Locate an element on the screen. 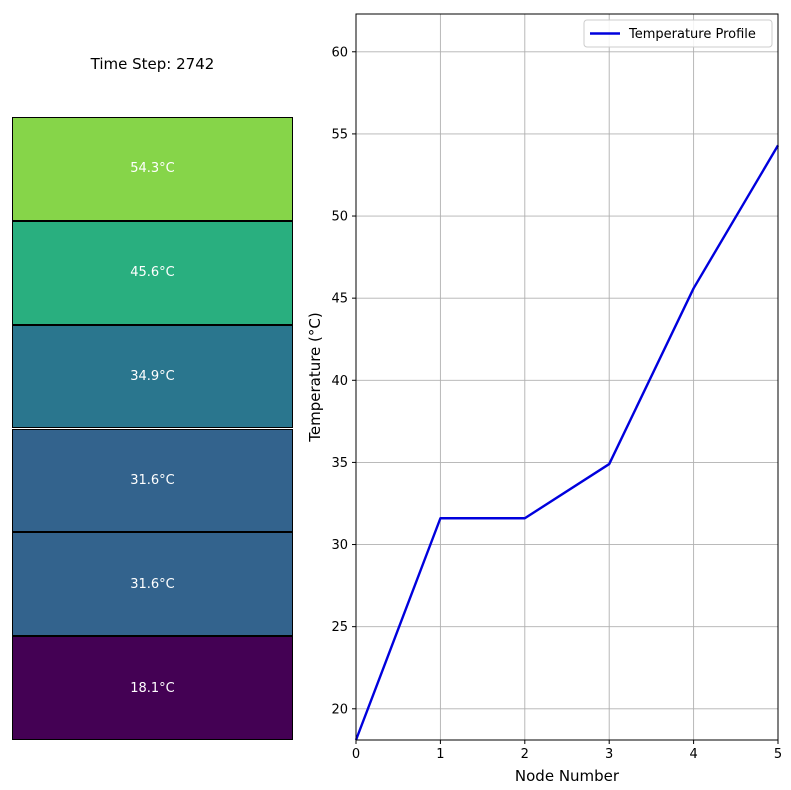 The image size is (791, 790). y-tick-label: 40 is located at coordinates (339, 381).